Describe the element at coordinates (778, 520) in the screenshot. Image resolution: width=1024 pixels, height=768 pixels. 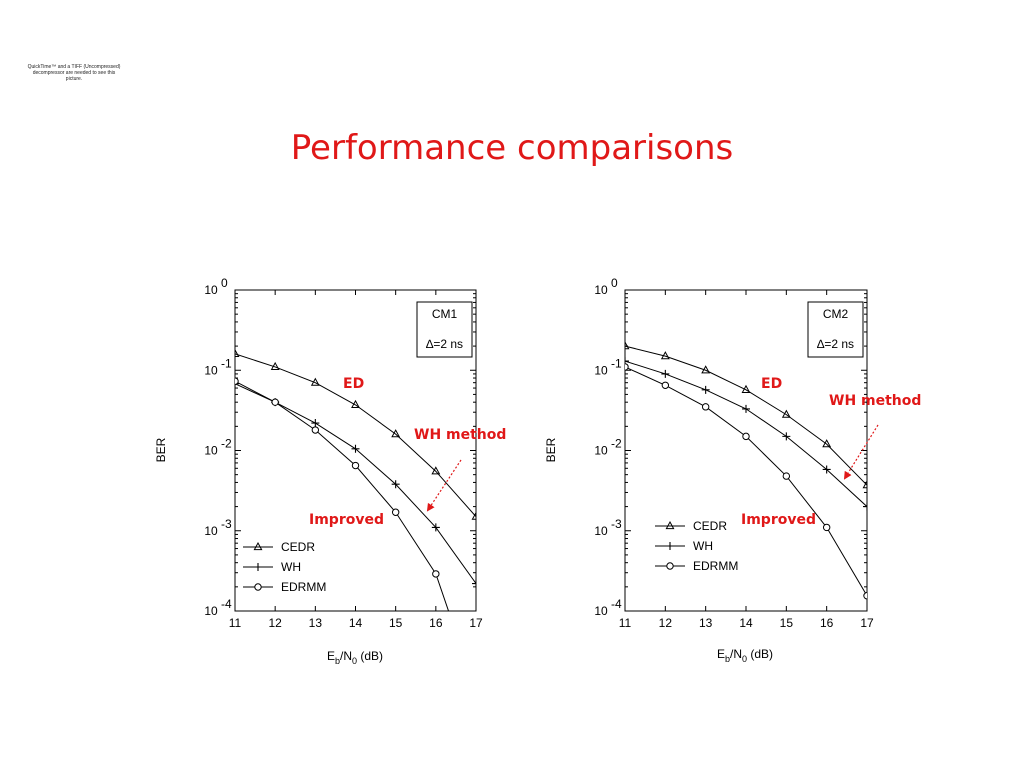
I see `annotation-improved: Improved` at that location.